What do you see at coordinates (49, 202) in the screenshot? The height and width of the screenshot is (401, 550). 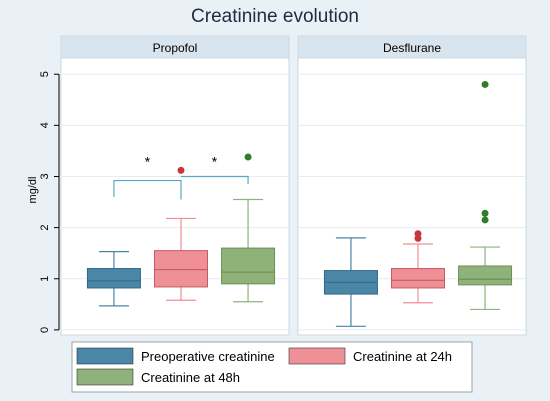 I see `y-axis: 0 1 2 3 4 5` at bounding box center [49, 202].